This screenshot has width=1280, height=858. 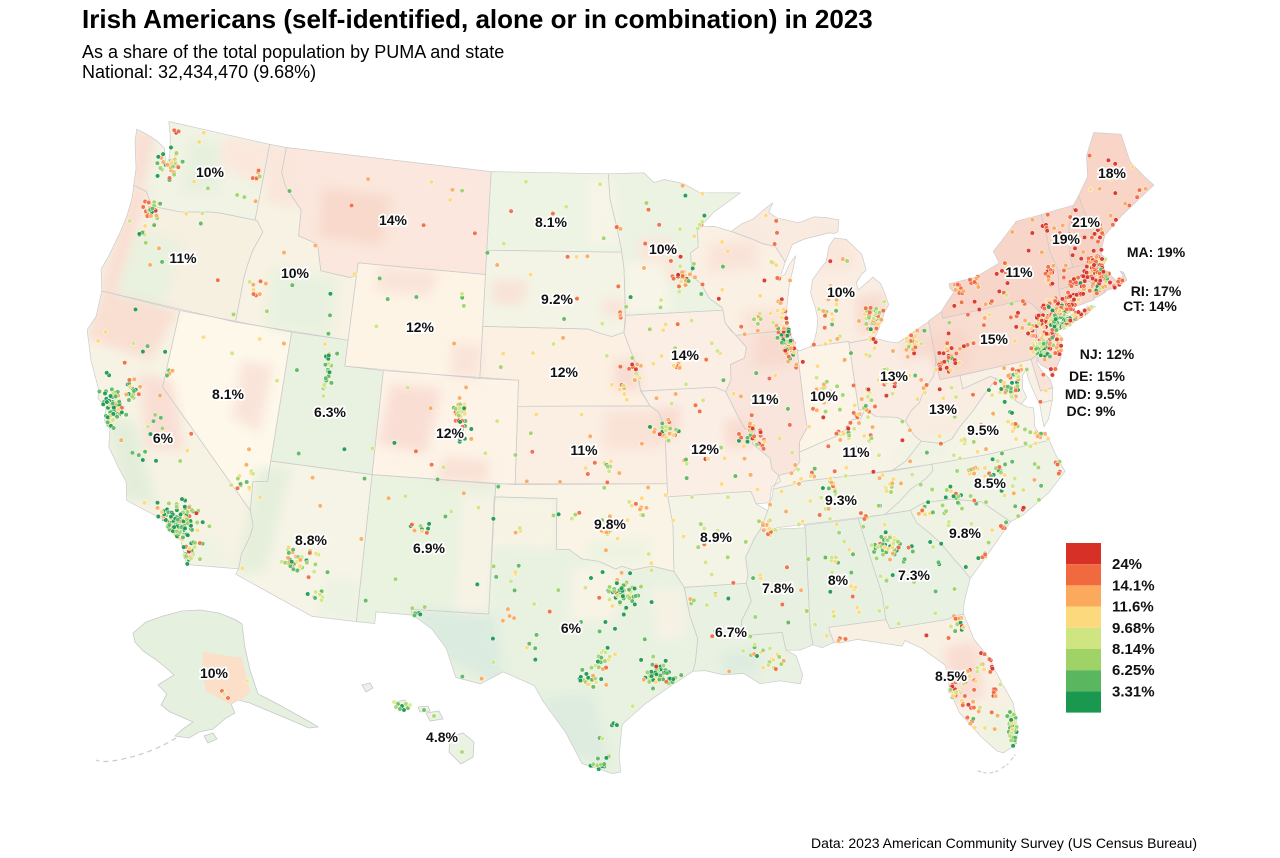 What do you see at coordinates (1066, 239) in the screenshot?
I see `svg-text: 19%` at bounding box center [1066, 239].